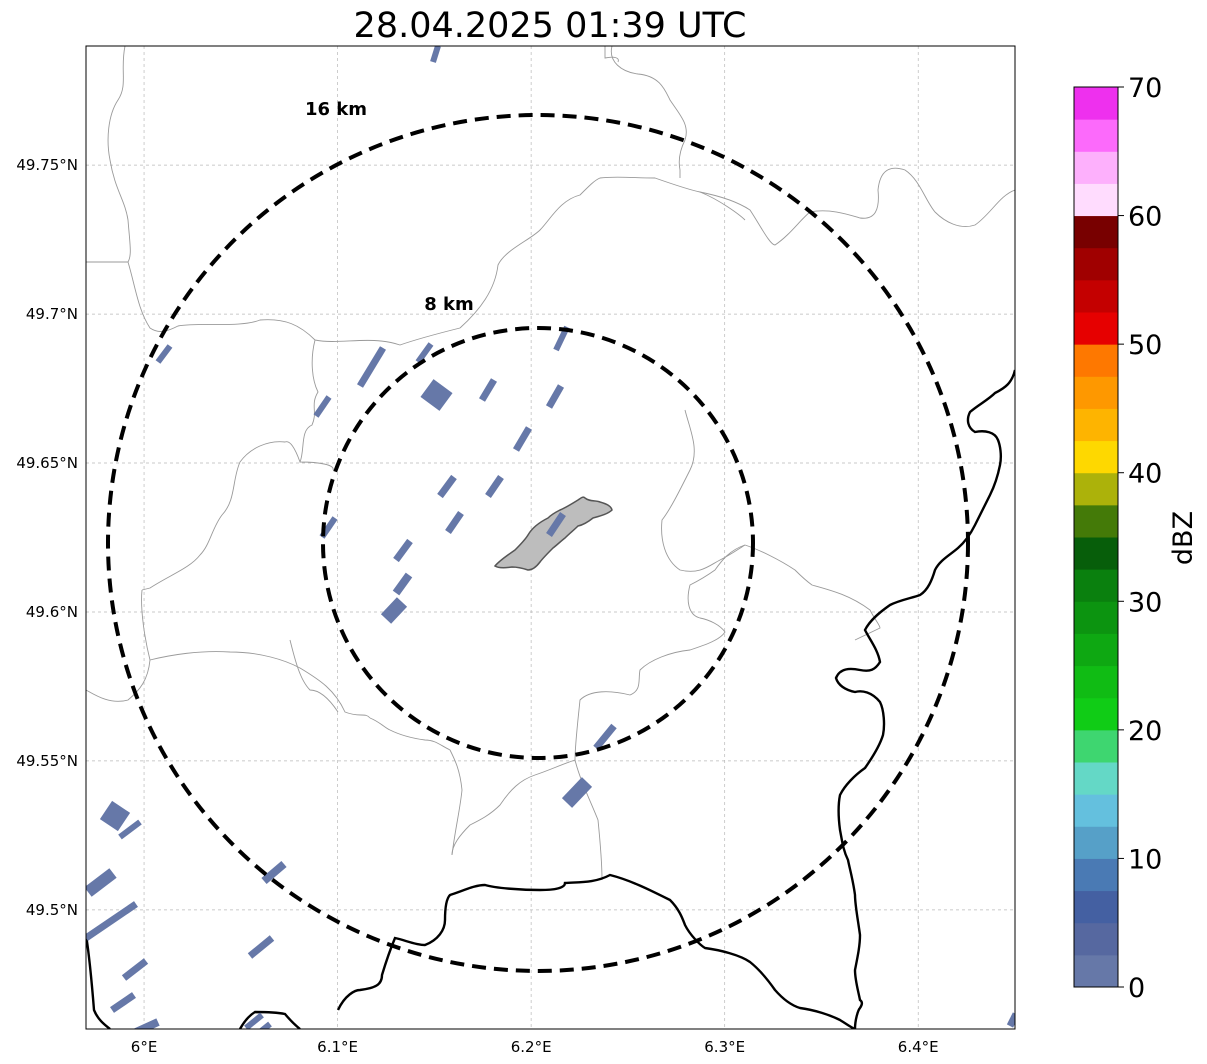 This screenshot has width=1207, height=1064. What do you see at coordinates (1140, 538) in the screenshot?
I see `colorbar-ticks: 0 10 20 30 40 50 60 70` at bounding box center [1140, 538].